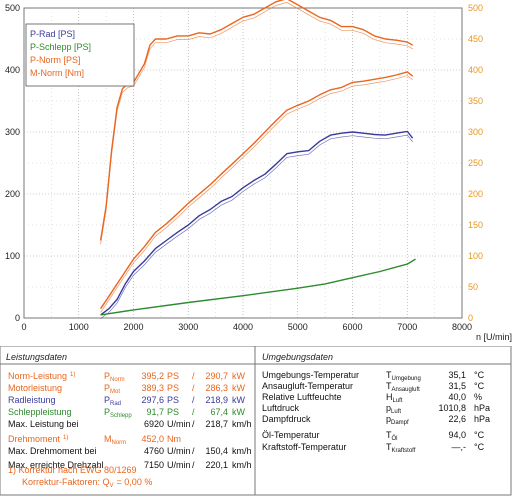 This screenshot has width=512, height=498. I want to click on footnote-1: 1) Korrektur nach EWG 80/1269, so click(72, 470).